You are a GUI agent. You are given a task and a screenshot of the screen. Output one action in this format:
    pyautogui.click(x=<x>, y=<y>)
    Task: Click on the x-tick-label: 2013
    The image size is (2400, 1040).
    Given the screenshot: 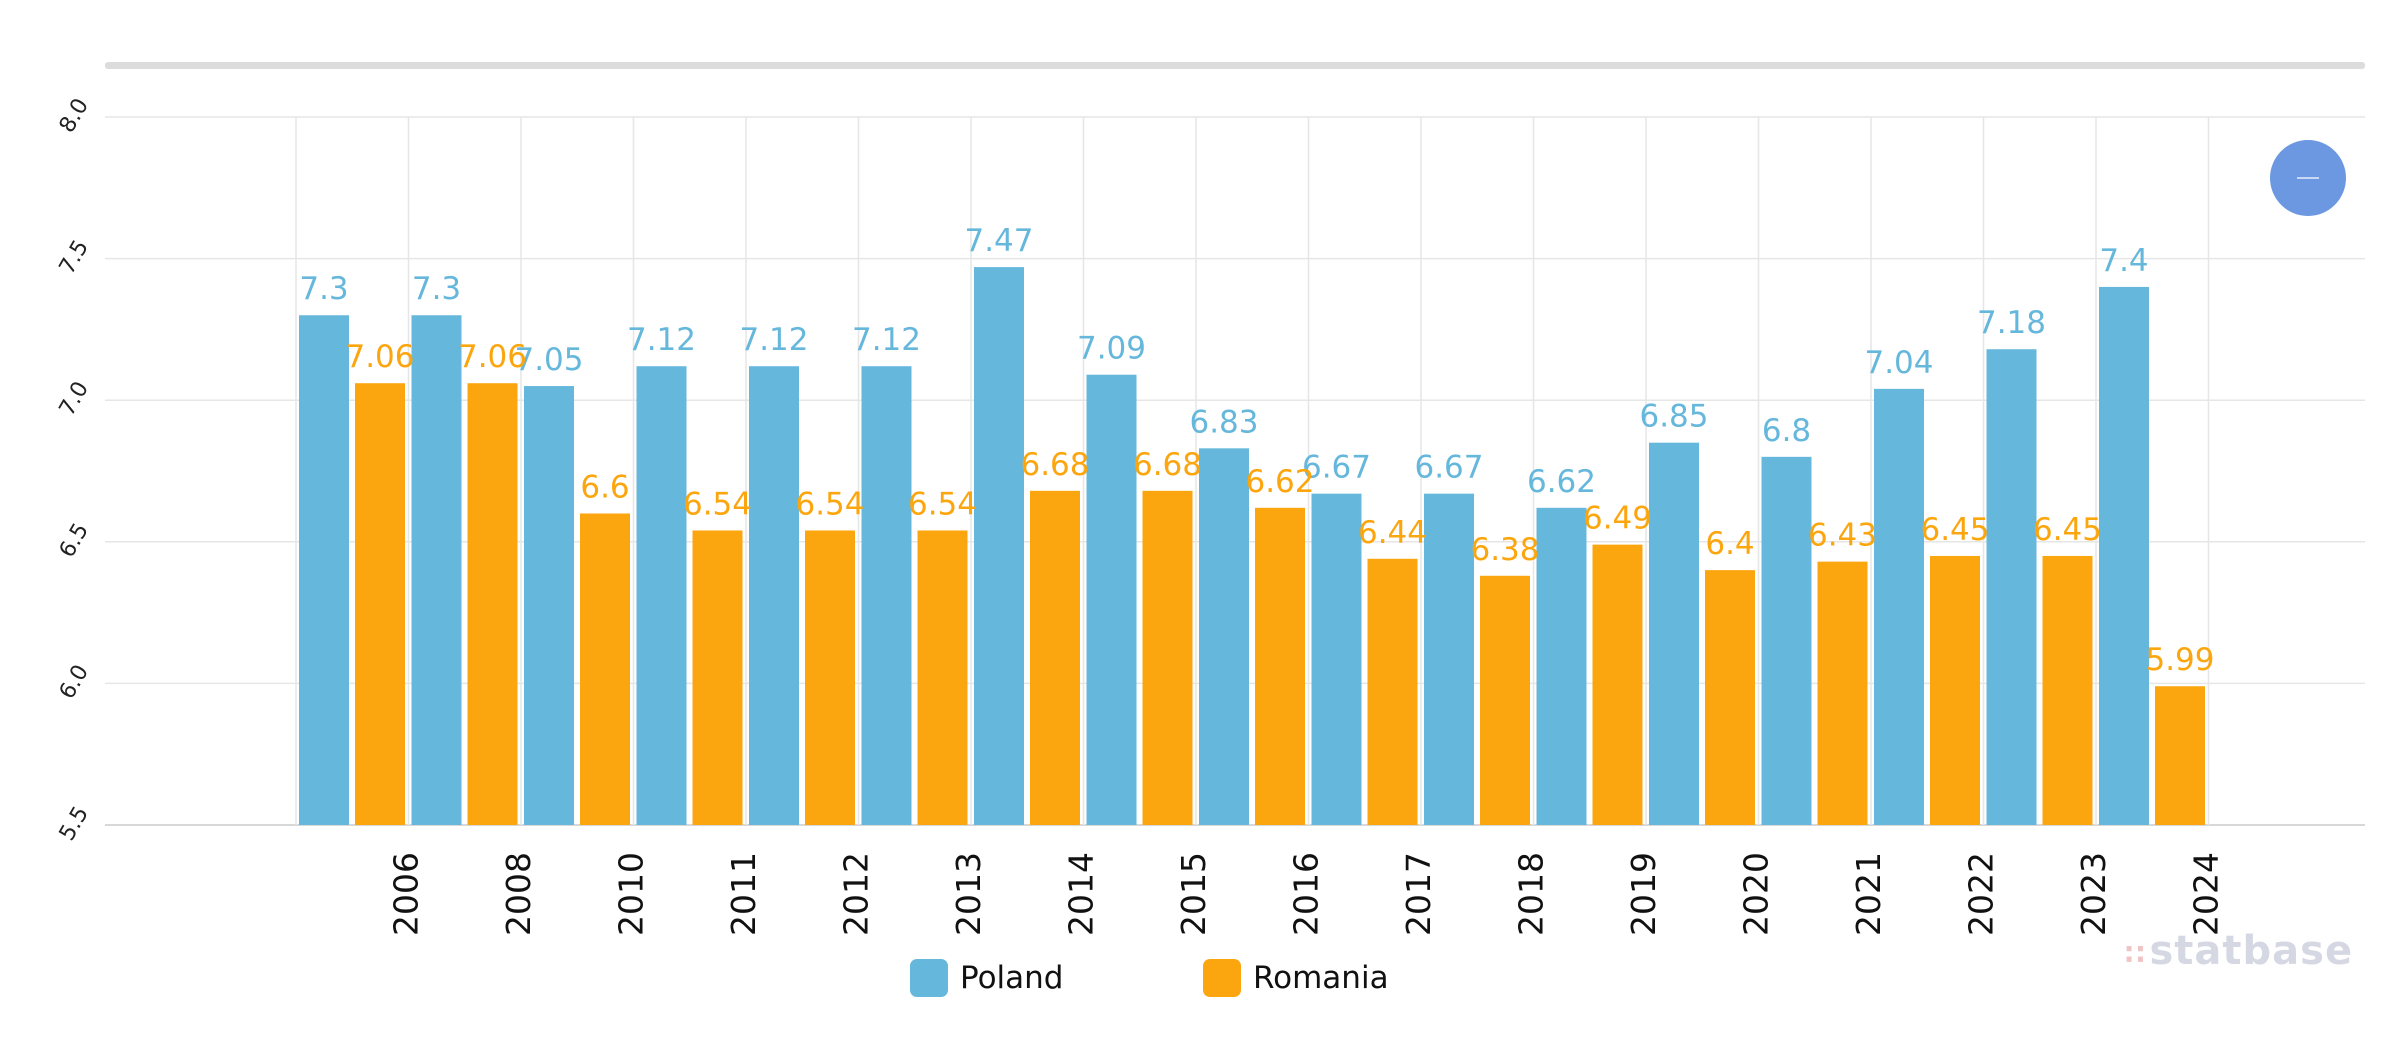 What is the action you would take?
    pyautogui.click(x=968, y=894)
    